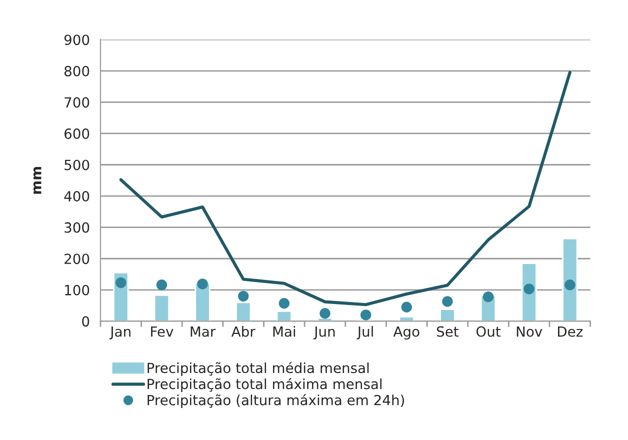  Describe the element at coordinates (258, 369) in the screenshot. I see `legend-label: Precipitação total média mensal` at that location.